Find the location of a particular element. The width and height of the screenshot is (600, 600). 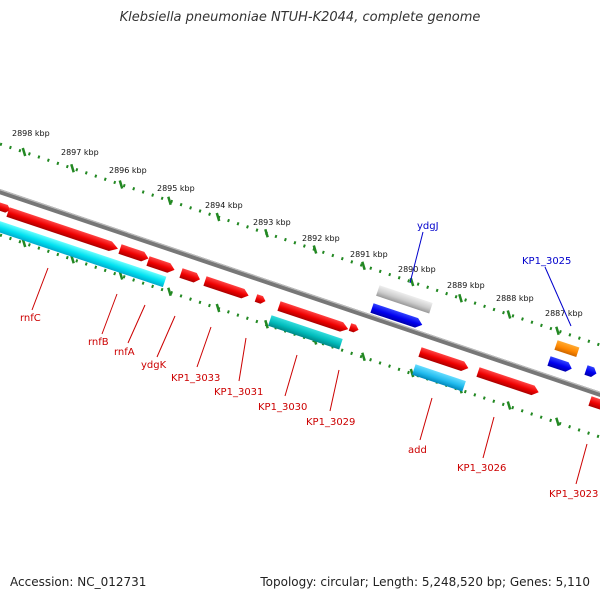

gene-label: KP1_3026 is located at coordinates (481, 468).